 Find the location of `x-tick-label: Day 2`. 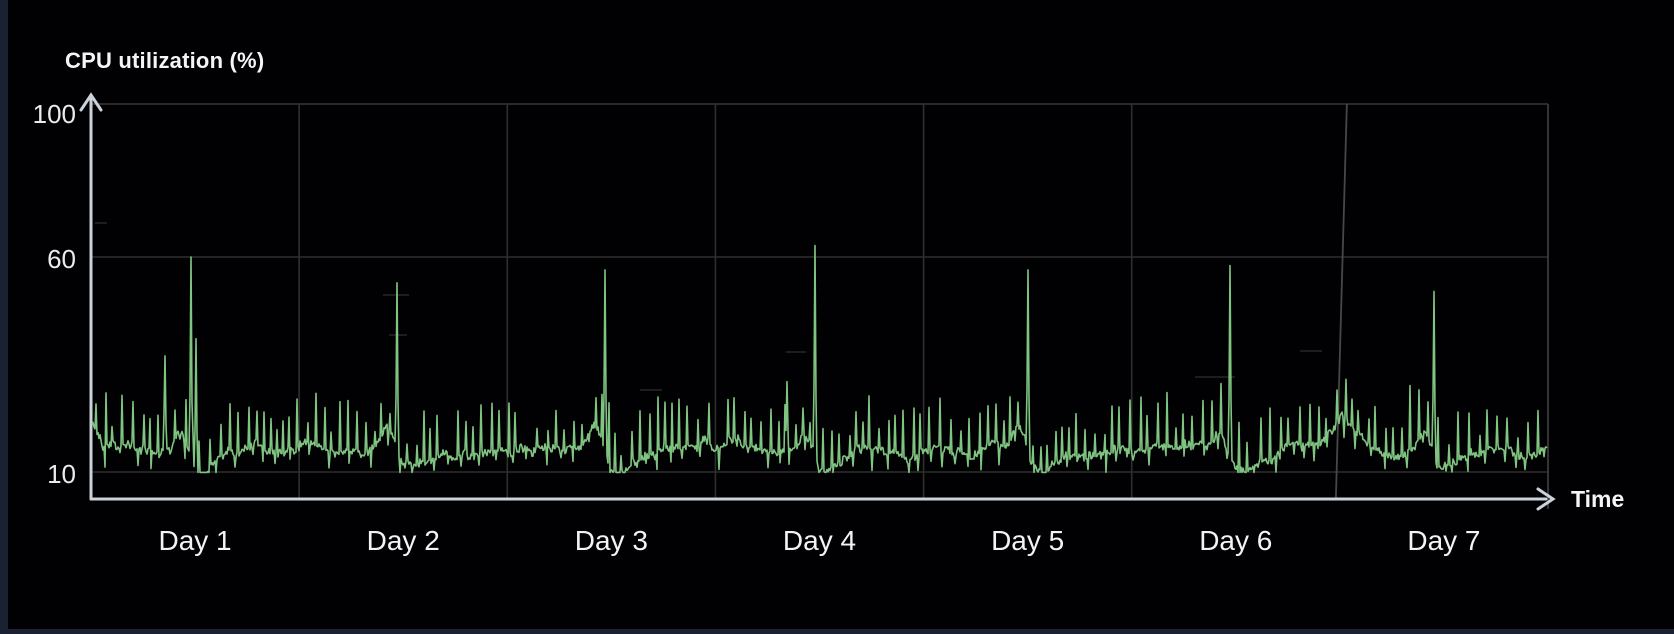

x-tick-label: Day 2 is located at coordinates (403, 540).